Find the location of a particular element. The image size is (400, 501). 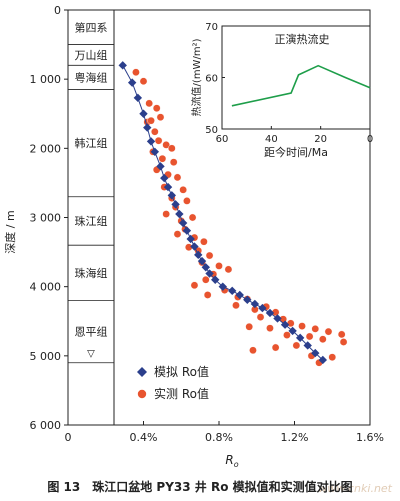

legend-simulated-symbol is located at coordinates (142, 372).